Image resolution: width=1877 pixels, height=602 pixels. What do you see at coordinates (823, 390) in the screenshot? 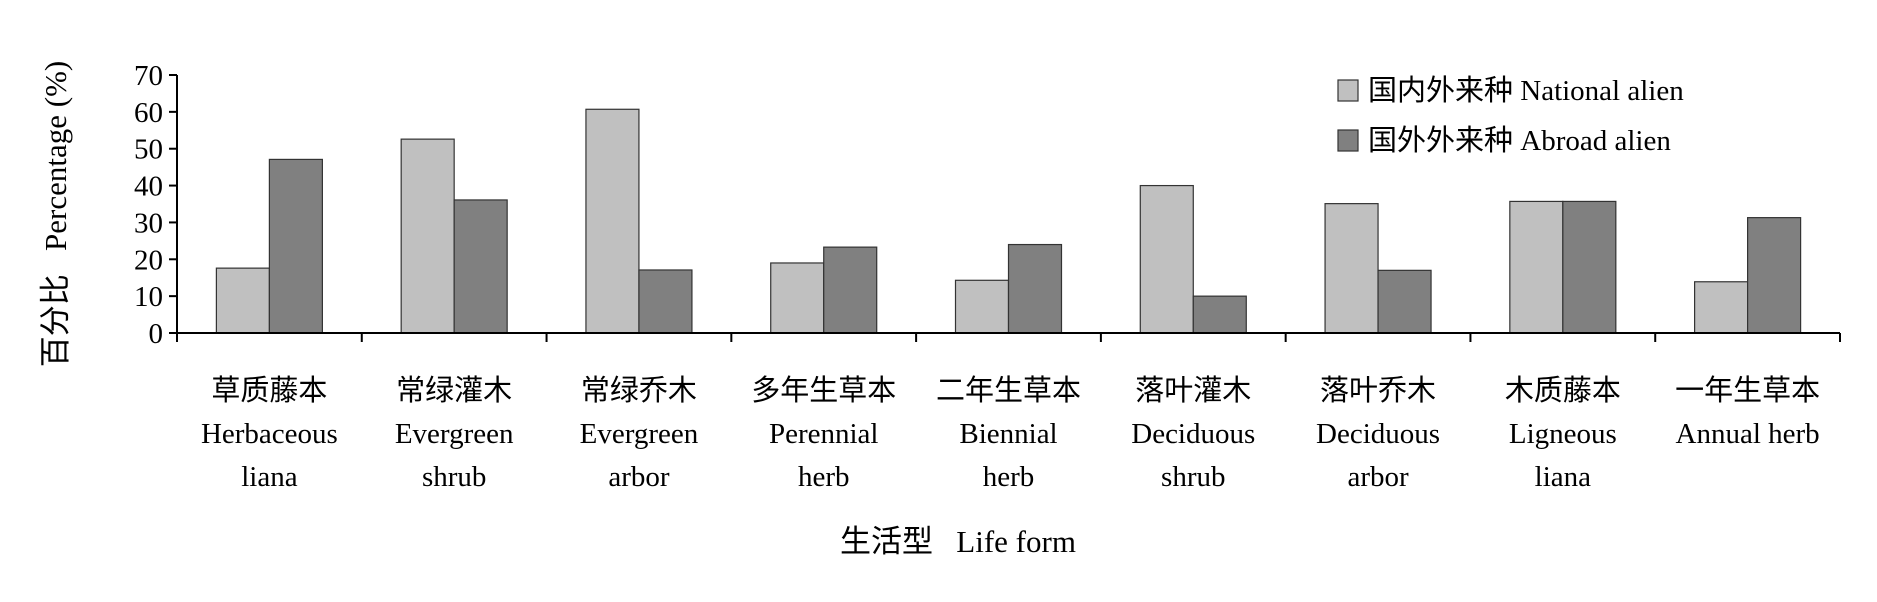
I see `category-label: 多年生草本` at bounding box center [823, 390].